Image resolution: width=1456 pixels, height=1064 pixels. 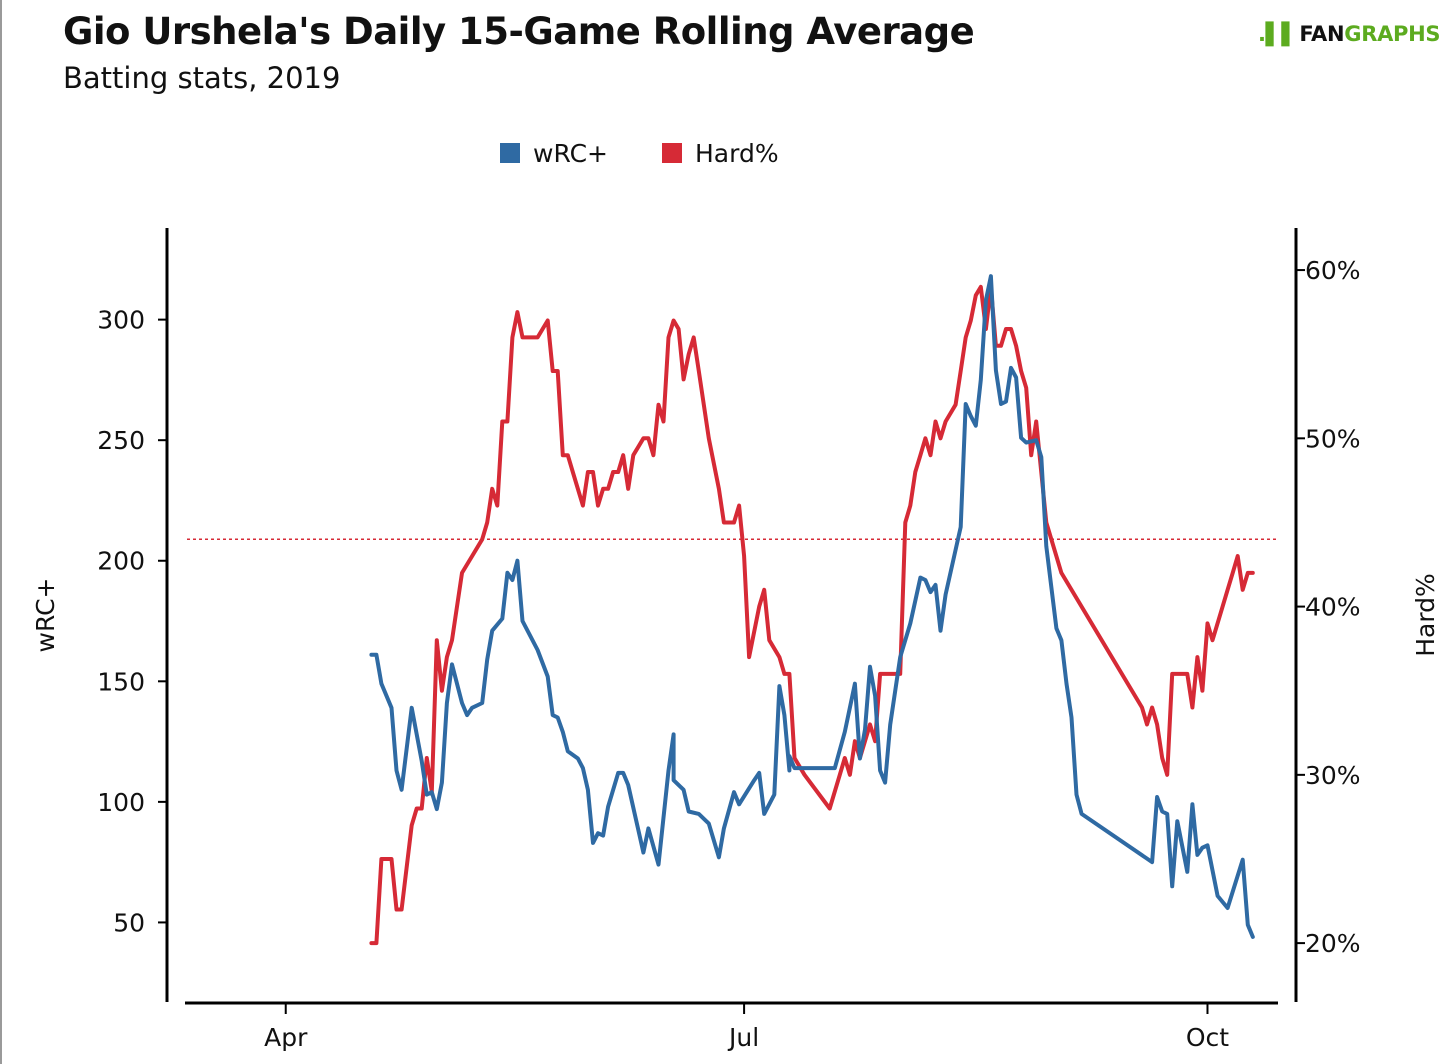 What do you see at coordinates (1392, 34) in the screenshot?
I see `logo-text-graphs: GRAPHS` at bounding box center [1392, 34].